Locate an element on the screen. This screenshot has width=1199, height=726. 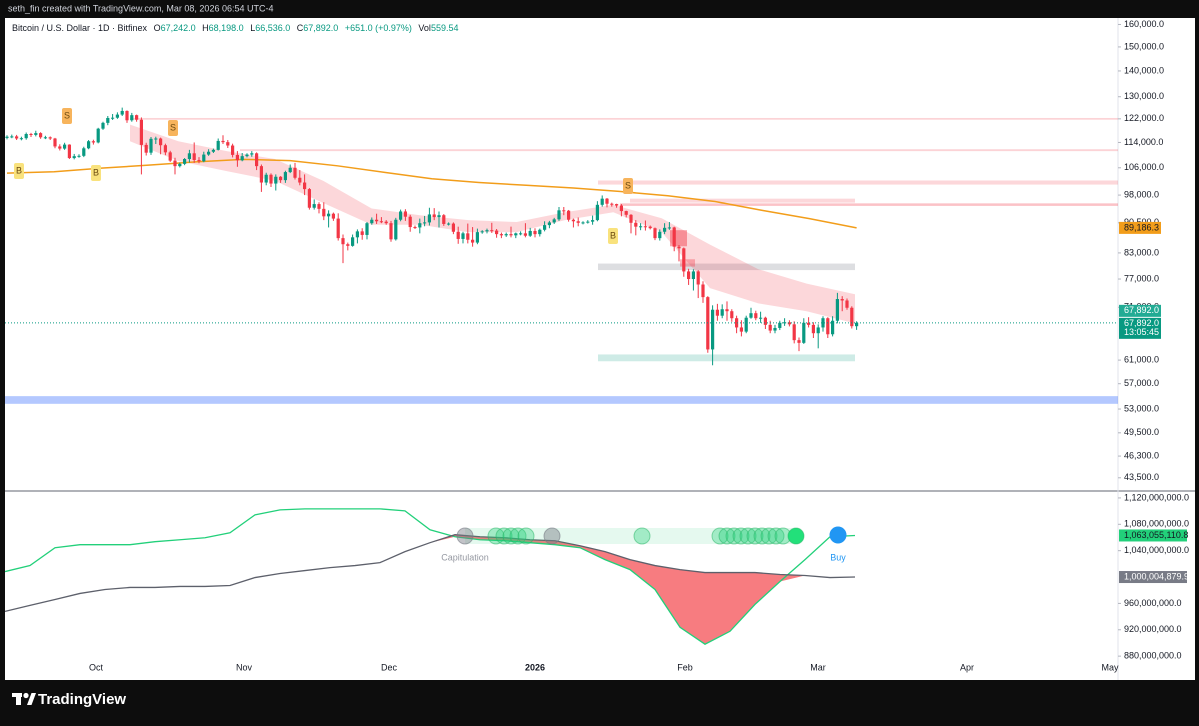
bar-countdown: 13:05:45 is located at coordinates (1141, 332).